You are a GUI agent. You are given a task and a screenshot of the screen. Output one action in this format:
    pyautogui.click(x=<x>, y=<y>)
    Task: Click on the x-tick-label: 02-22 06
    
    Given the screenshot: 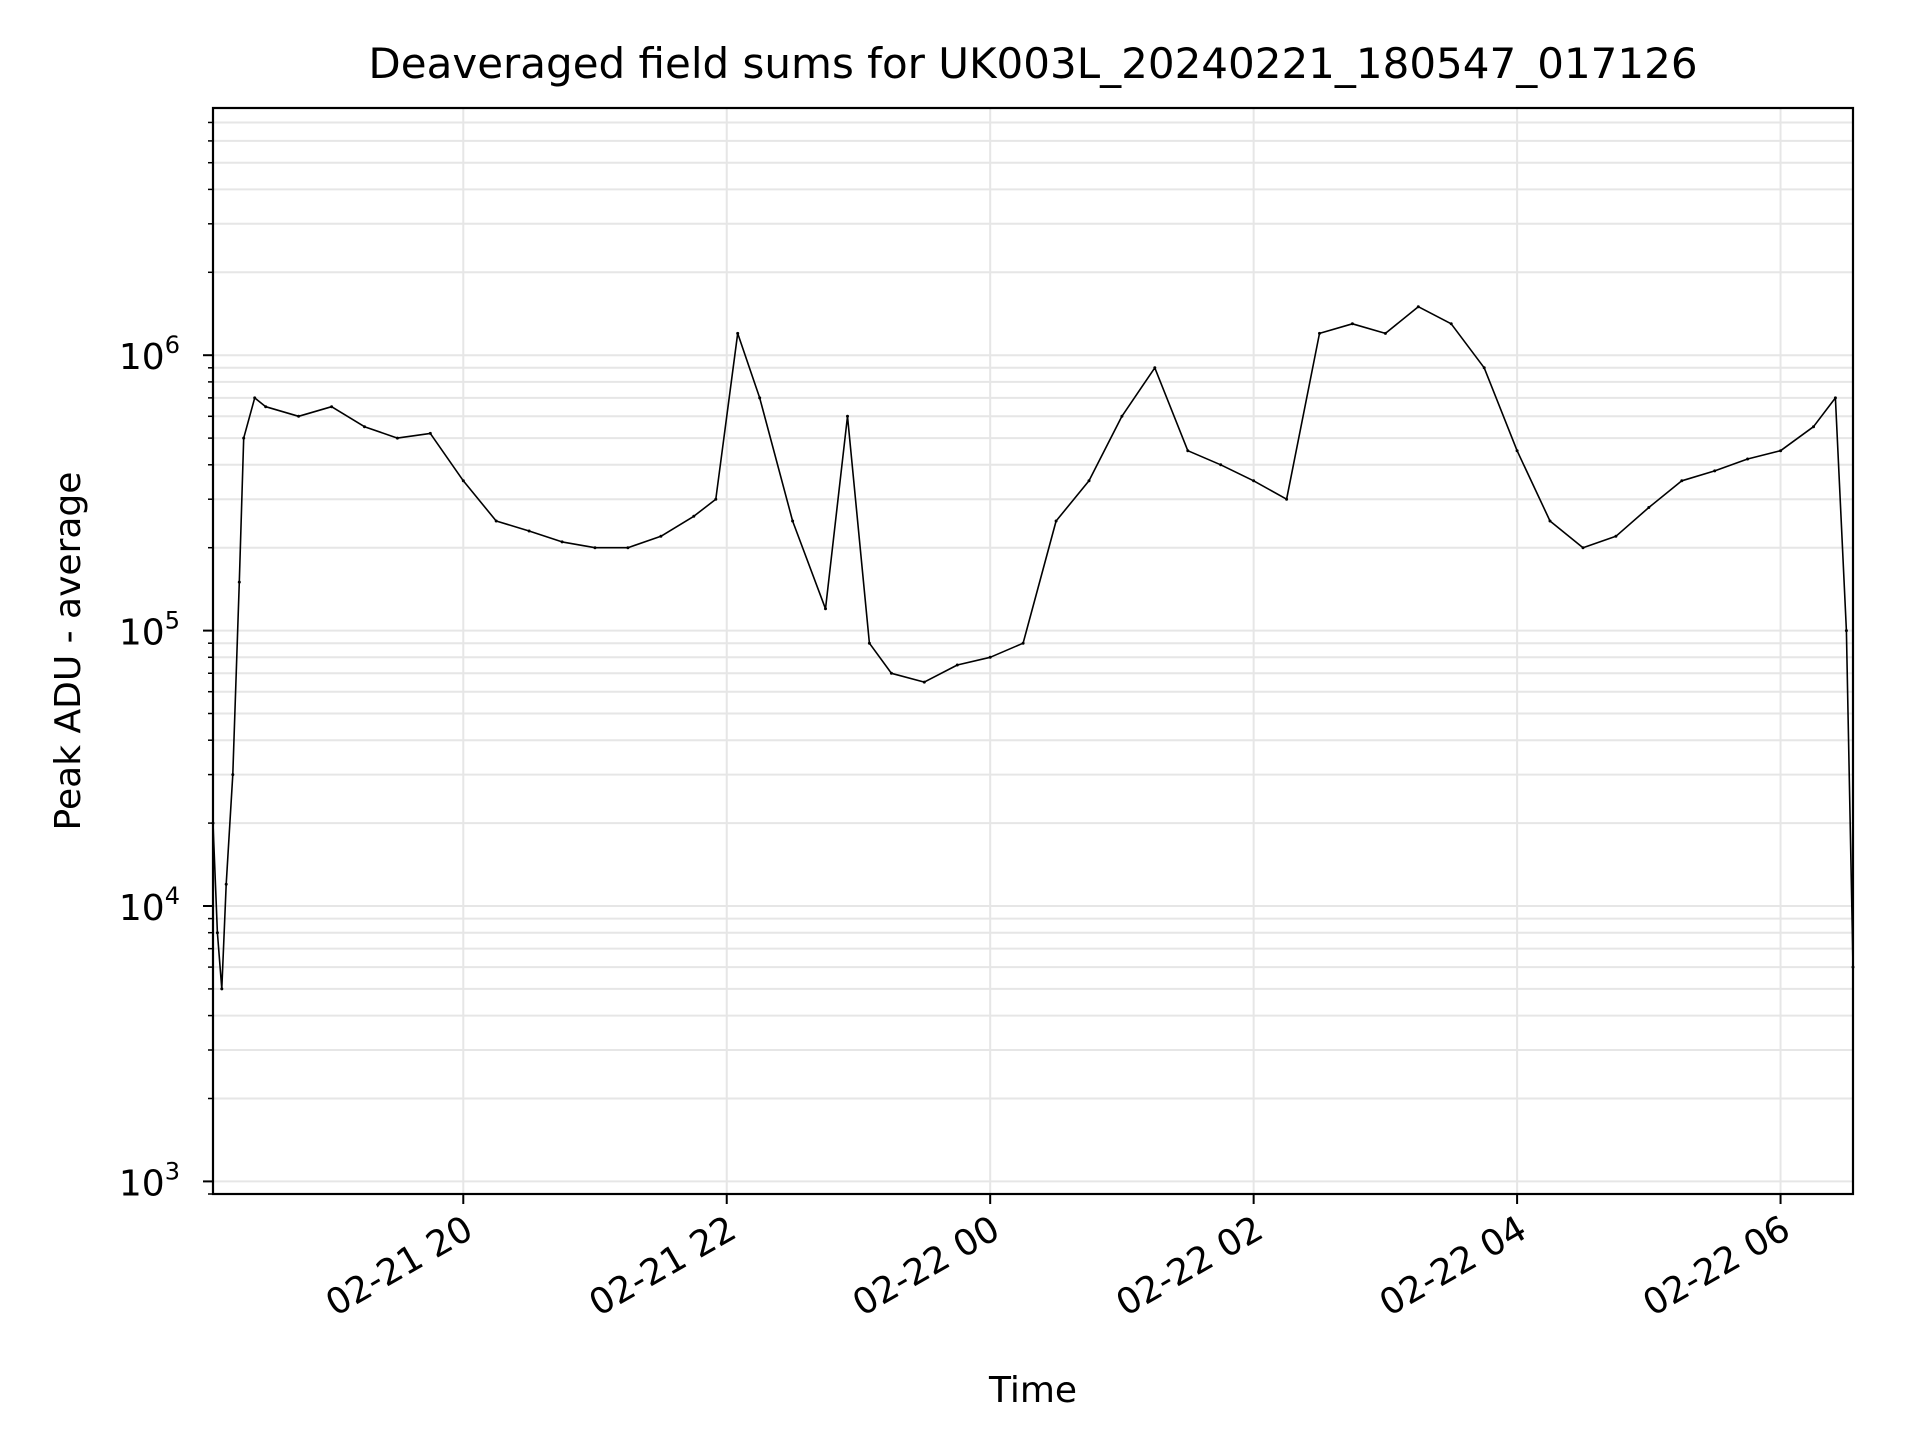 What is the action you would take?
    pyautogui.click(x=1716, y=1266)
    